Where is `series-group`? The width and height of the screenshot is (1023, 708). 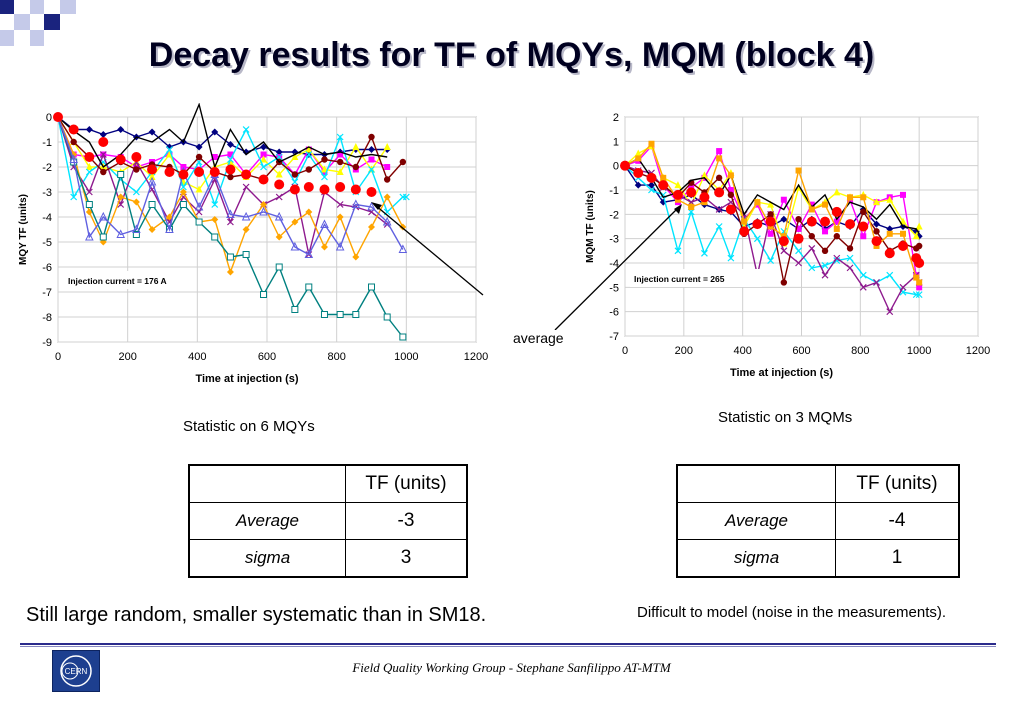
series-group is located at coordinates (772, 228).